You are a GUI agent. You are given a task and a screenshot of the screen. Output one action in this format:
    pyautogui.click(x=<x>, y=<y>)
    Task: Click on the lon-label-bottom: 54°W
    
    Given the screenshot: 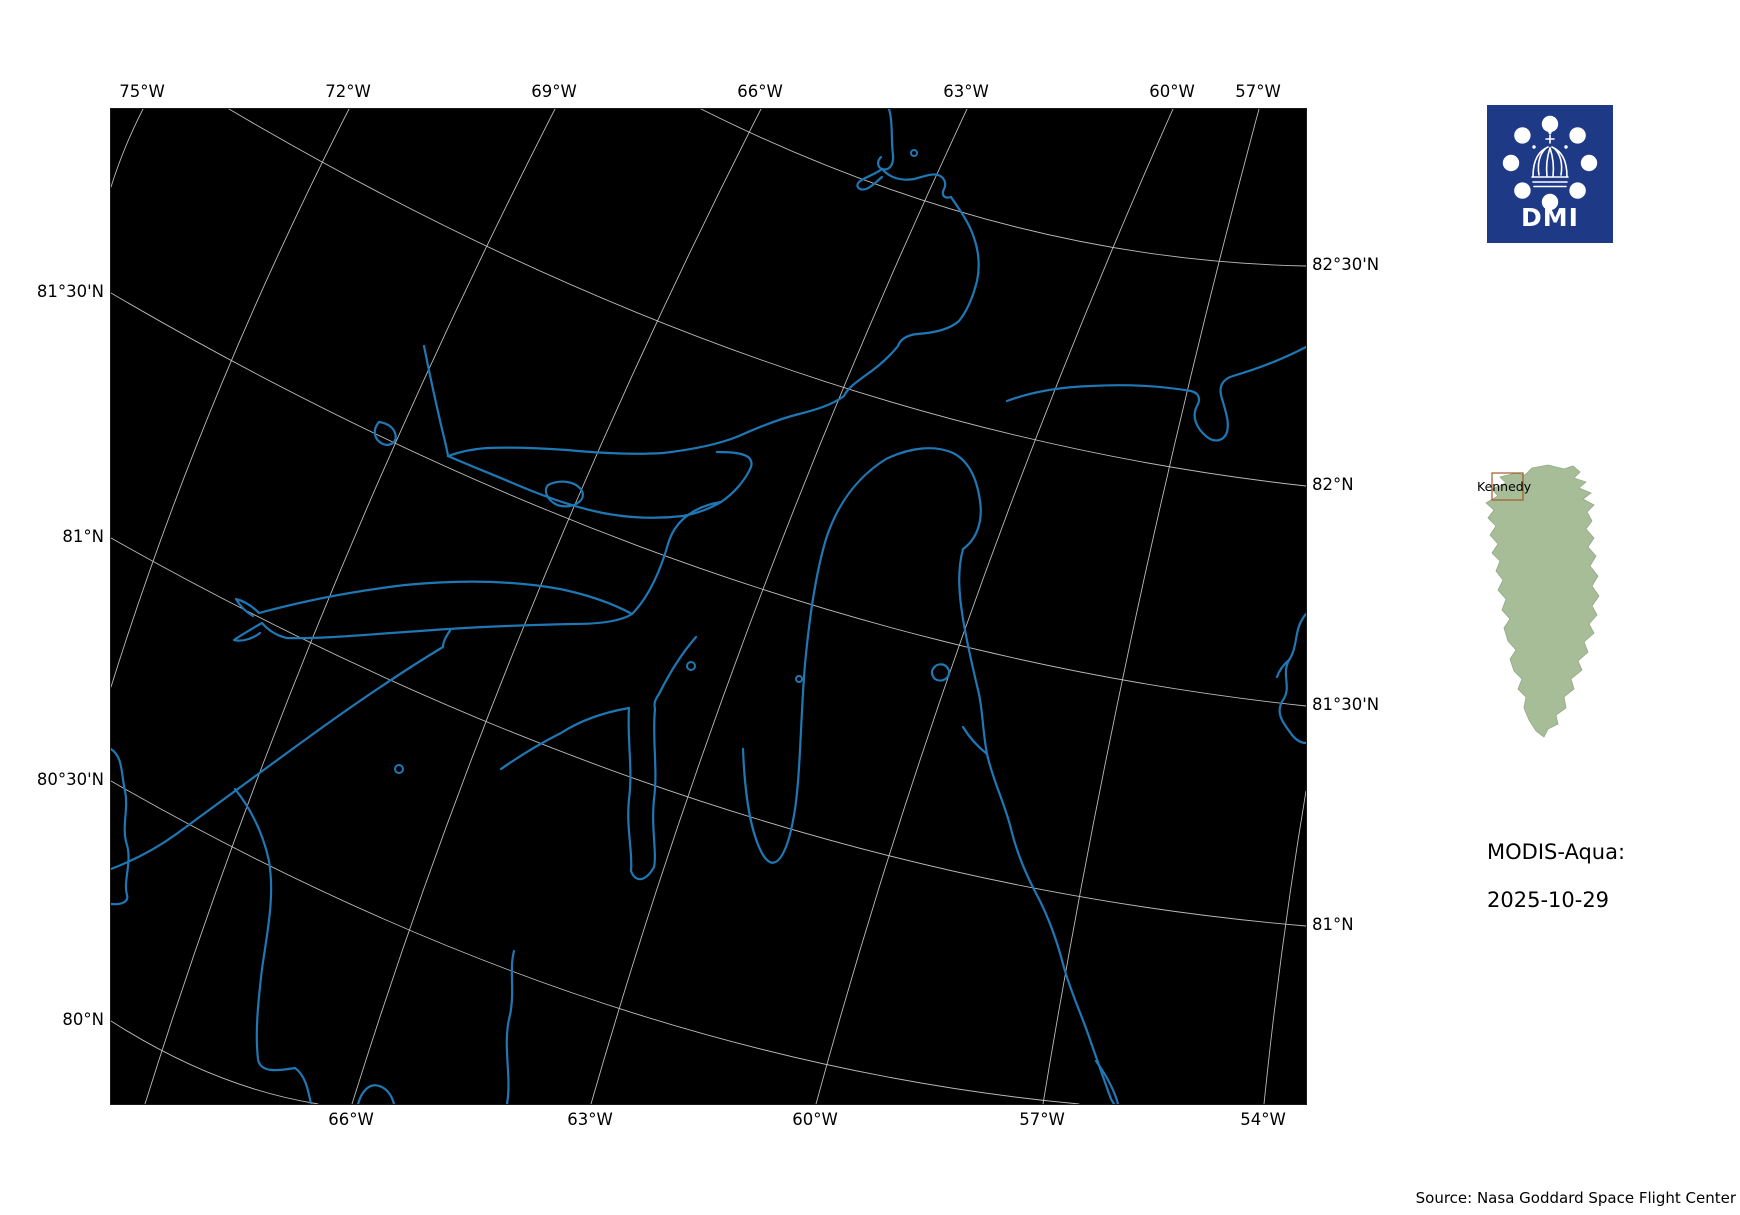 What is the action you would take?
    pyautogui.click(x=1263, y=1119)
    